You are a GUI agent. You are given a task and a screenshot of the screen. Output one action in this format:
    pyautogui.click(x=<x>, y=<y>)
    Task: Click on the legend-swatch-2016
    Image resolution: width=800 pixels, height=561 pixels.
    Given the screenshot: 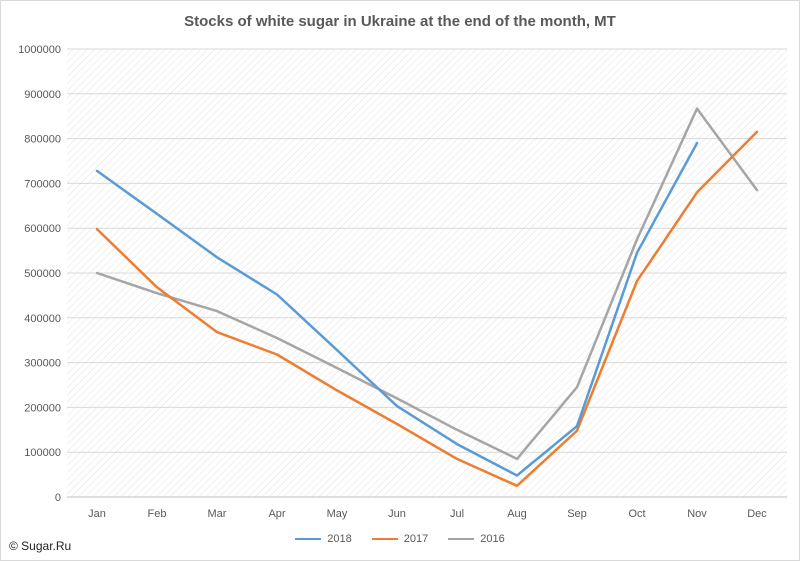 What is the action you would take?
    pyautogui.click(x=461, y=539)
    